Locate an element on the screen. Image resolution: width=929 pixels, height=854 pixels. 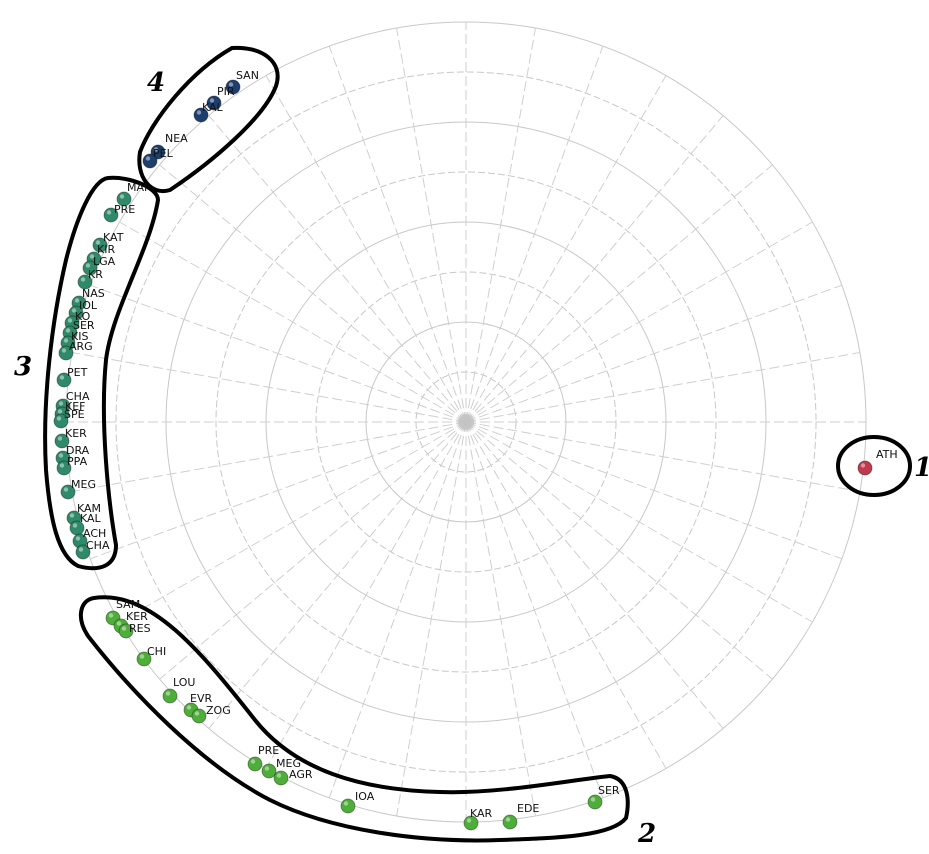
point-label: CHI is located at coordinates (156, 651).